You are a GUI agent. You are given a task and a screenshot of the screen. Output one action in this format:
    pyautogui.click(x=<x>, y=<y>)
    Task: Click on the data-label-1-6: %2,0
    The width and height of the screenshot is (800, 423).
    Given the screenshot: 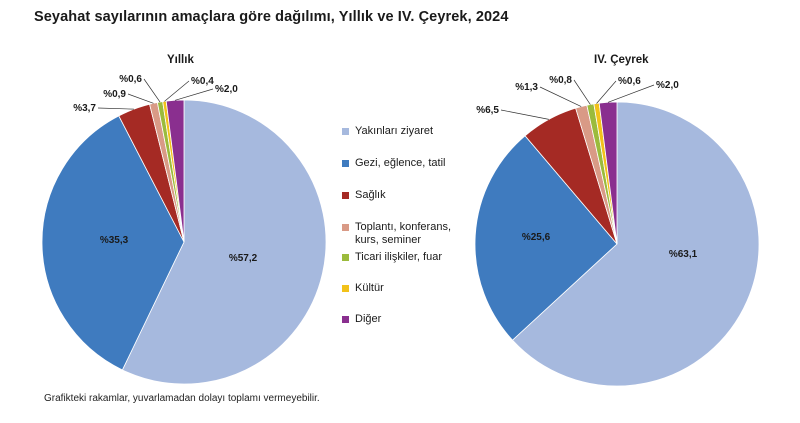 What is the action you would take?
    pyautogui.click(x=667, y=85)
    